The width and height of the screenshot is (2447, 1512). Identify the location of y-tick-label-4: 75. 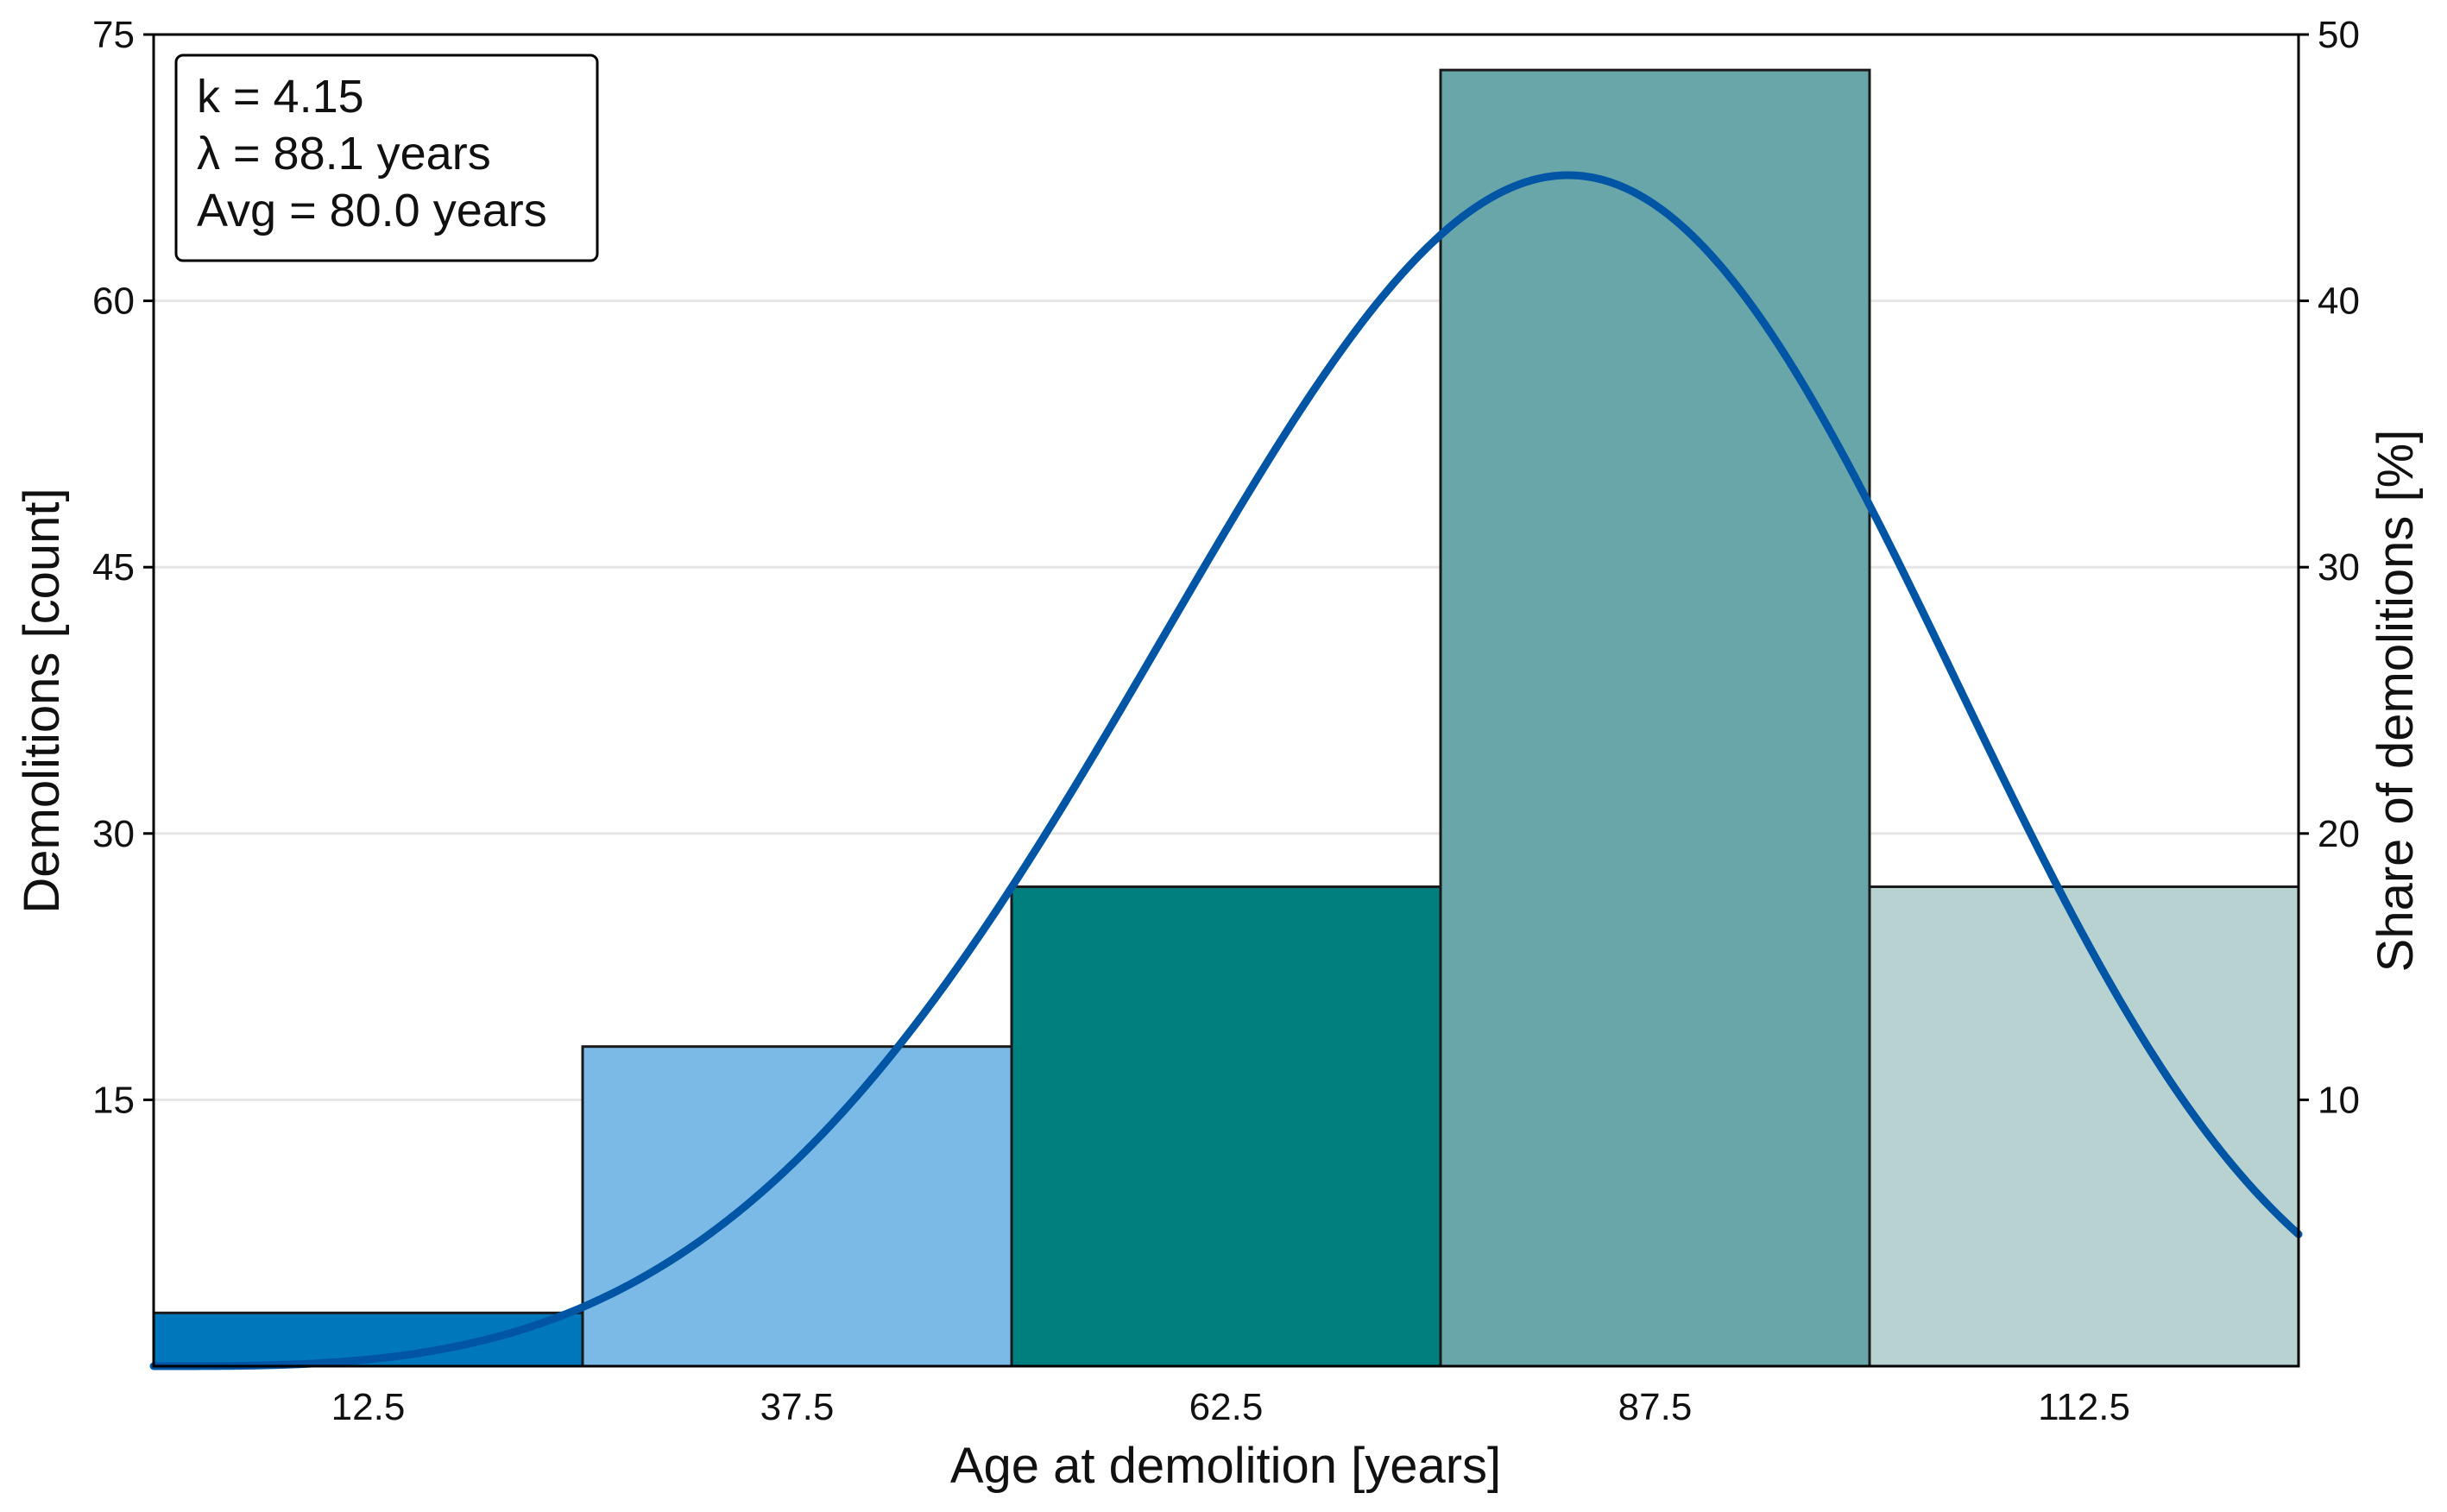
(114, 35).